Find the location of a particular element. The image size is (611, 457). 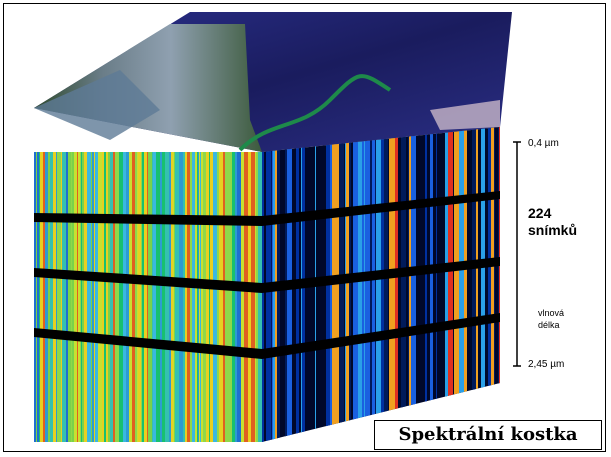

band-gap-lowest is located at coordinates (267, 336).